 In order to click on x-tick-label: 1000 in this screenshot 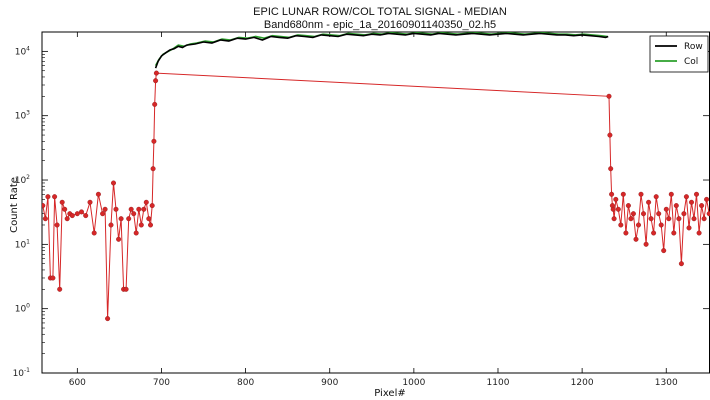, I will do `click(413, 383)`.